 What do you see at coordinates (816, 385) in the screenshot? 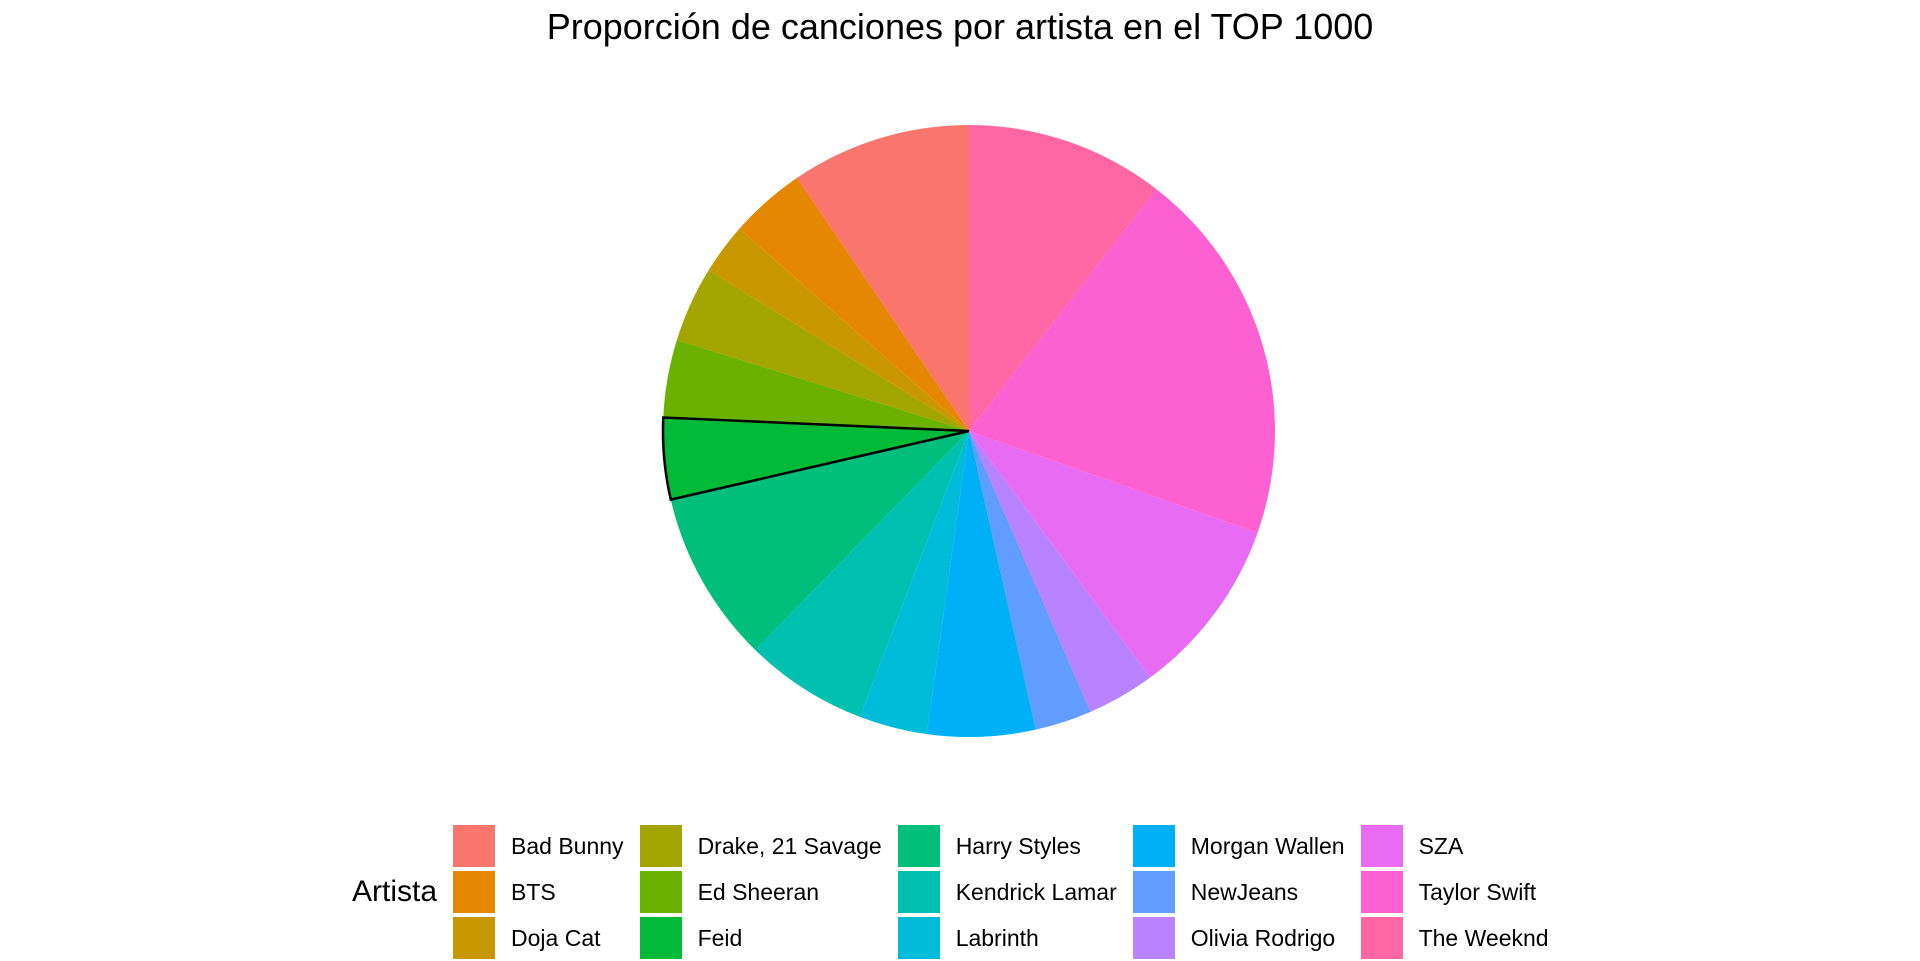
I see `pie-slice-ed-sheeran` at bounding box center [816, 385].